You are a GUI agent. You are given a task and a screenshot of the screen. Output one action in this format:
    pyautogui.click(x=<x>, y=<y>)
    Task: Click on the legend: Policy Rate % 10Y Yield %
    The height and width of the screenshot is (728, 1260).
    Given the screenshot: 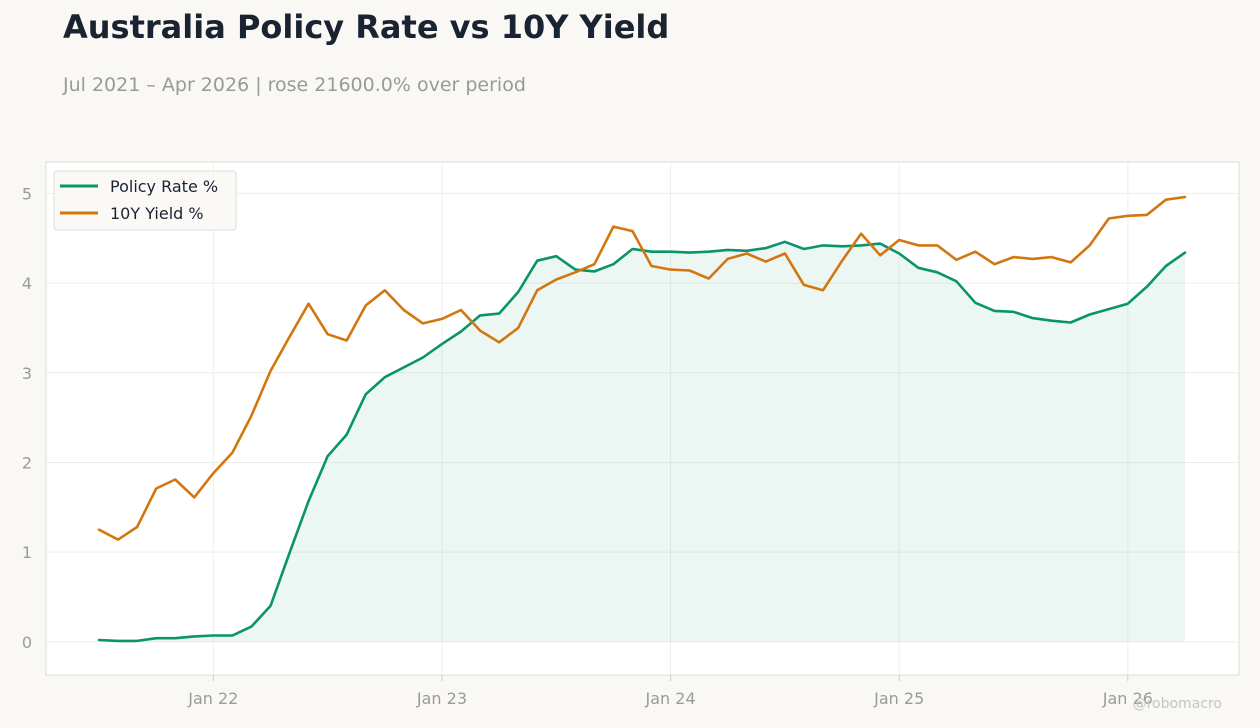 What is the action you would take?
    pyautogui.click(x=145, y=200)
    